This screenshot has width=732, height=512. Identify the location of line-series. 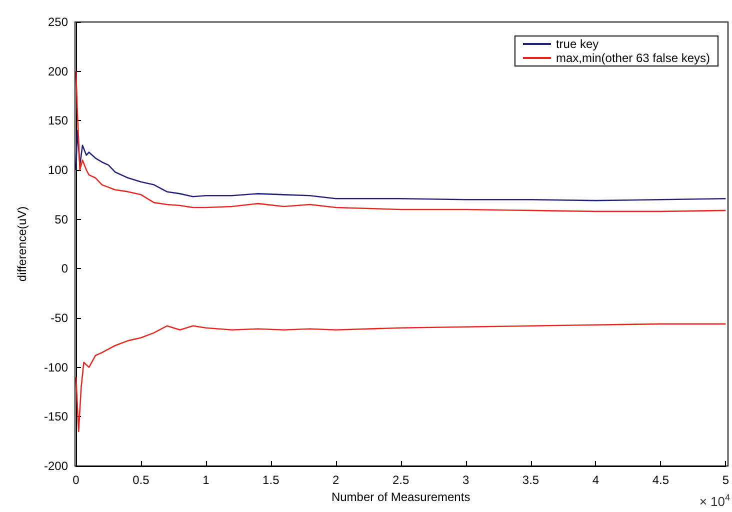
(400, 166).